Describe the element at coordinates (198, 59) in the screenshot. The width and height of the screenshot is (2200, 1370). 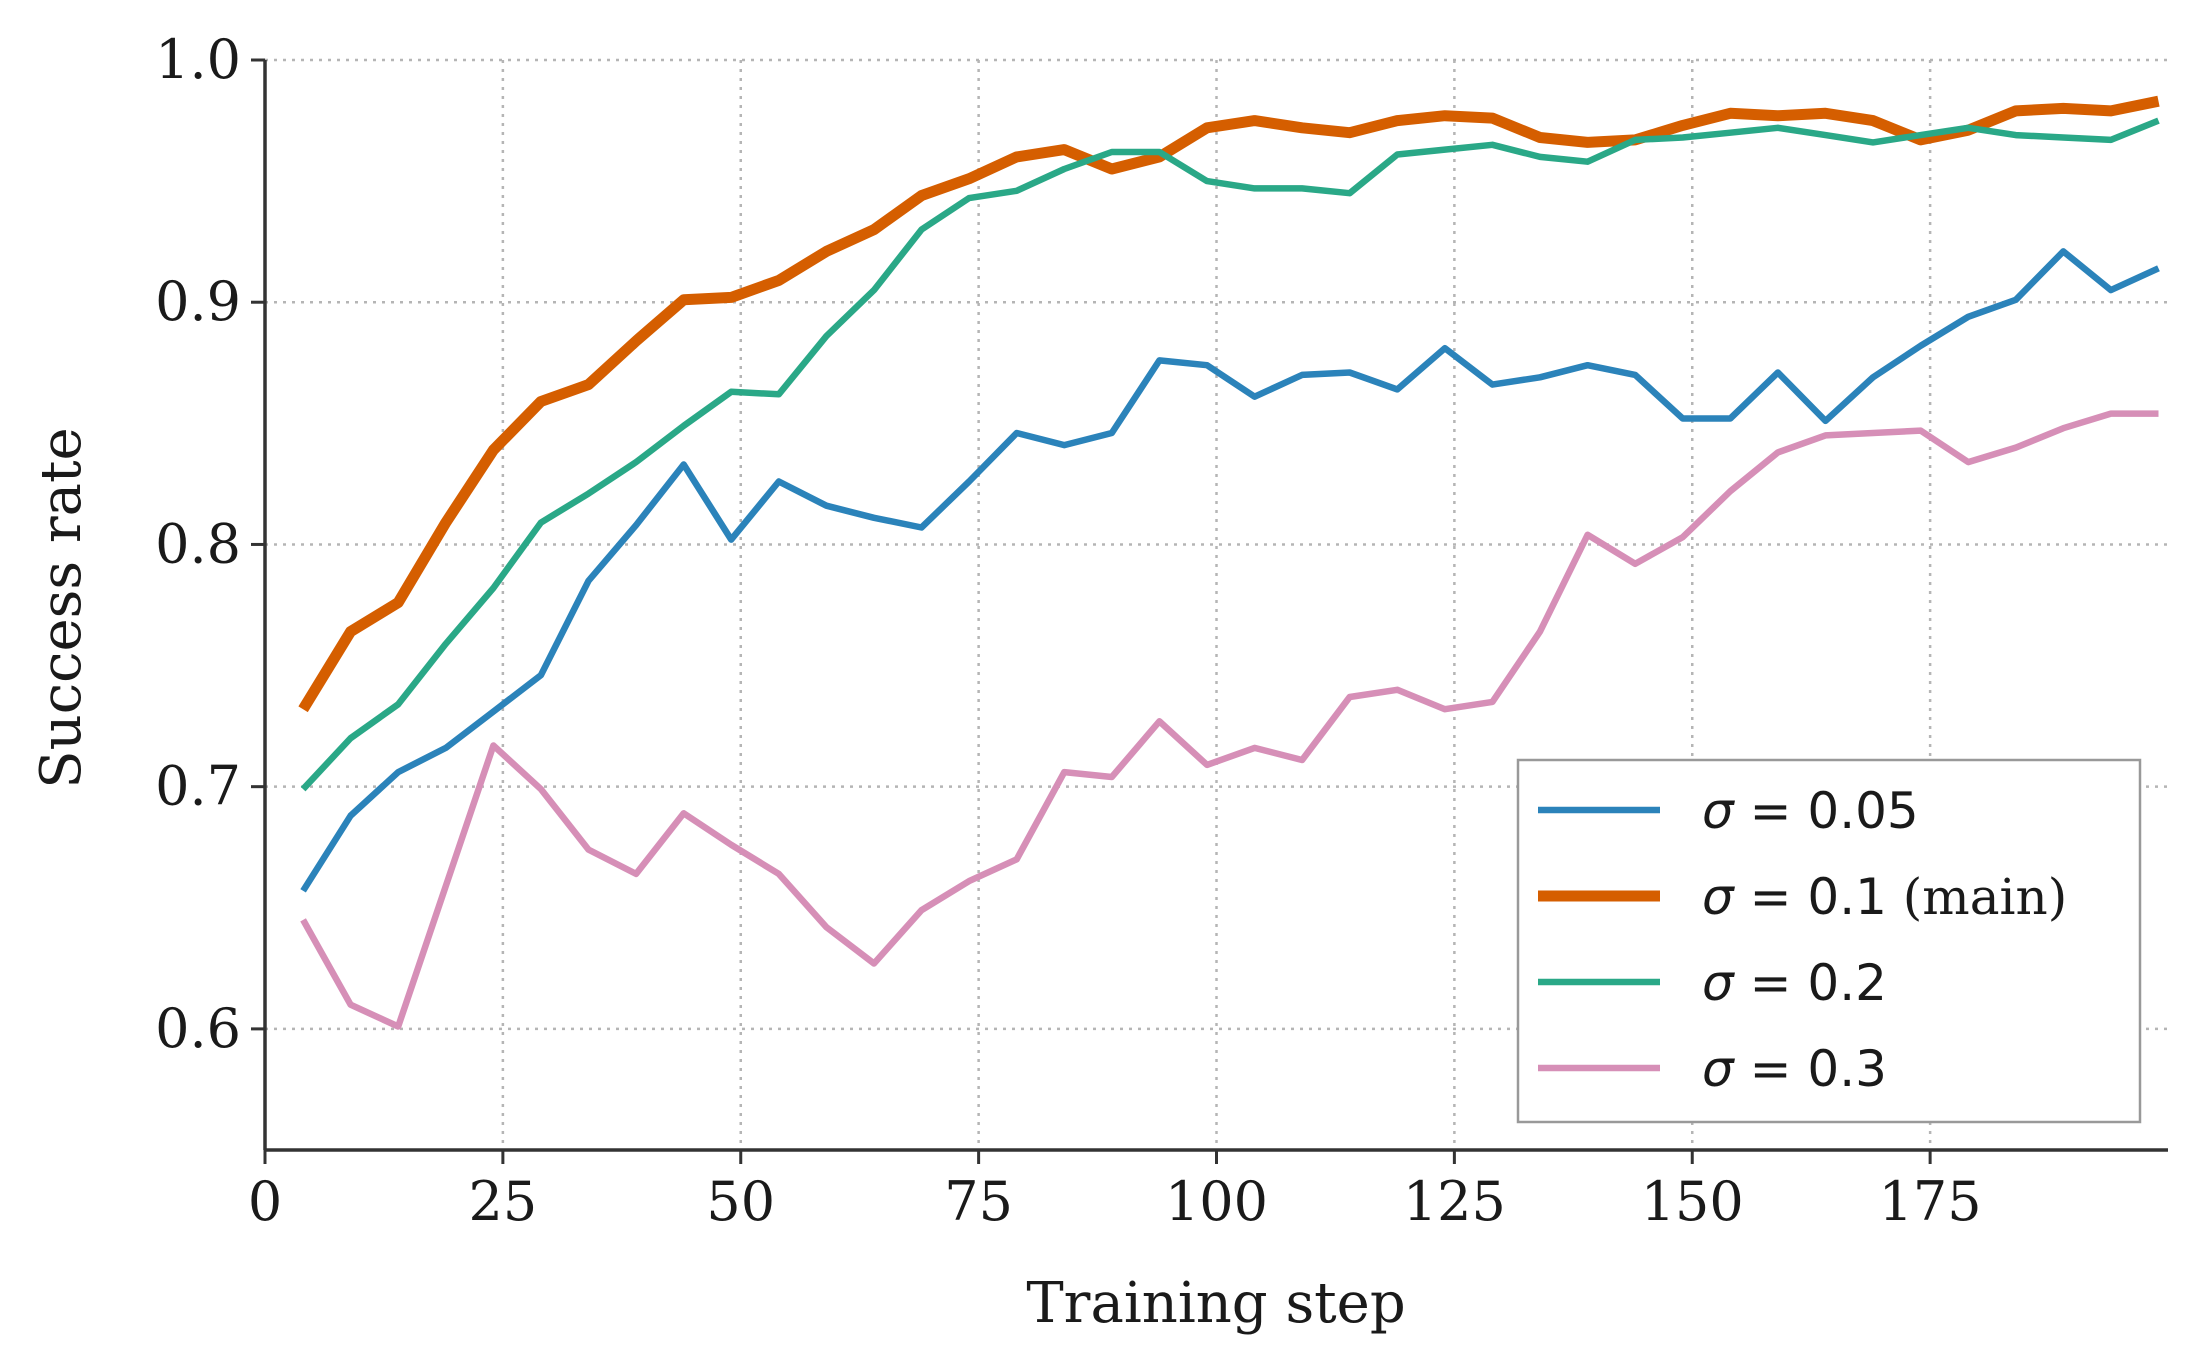
I see `y-tick-label: 1.0` at that location.